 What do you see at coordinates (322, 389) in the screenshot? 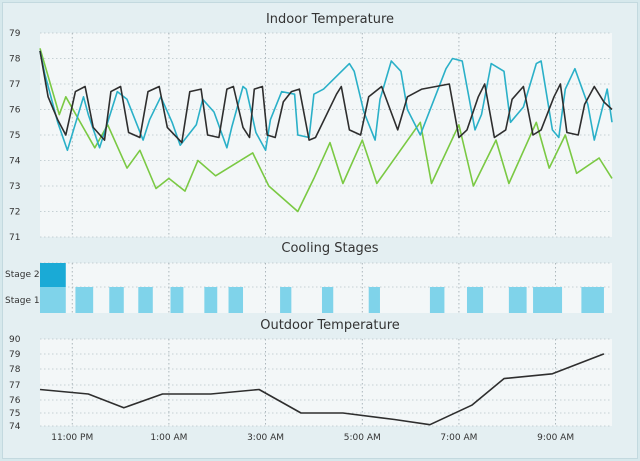
I see `outdoor-series-0-line` at bounding box center [322, 389].